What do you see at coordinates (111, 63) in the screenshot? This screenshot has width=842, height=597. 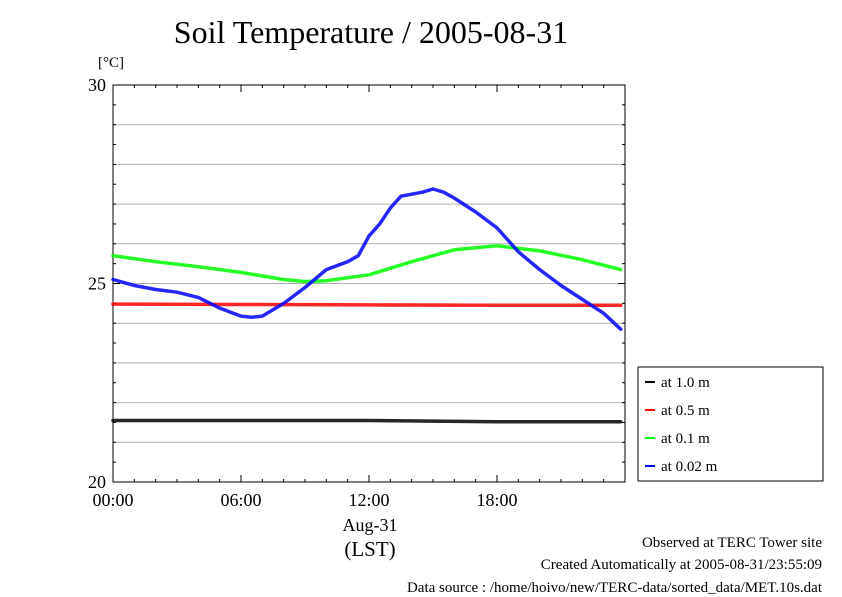 I see `y-axis-unit-label: [°C]` at bounding box center [111, 63].